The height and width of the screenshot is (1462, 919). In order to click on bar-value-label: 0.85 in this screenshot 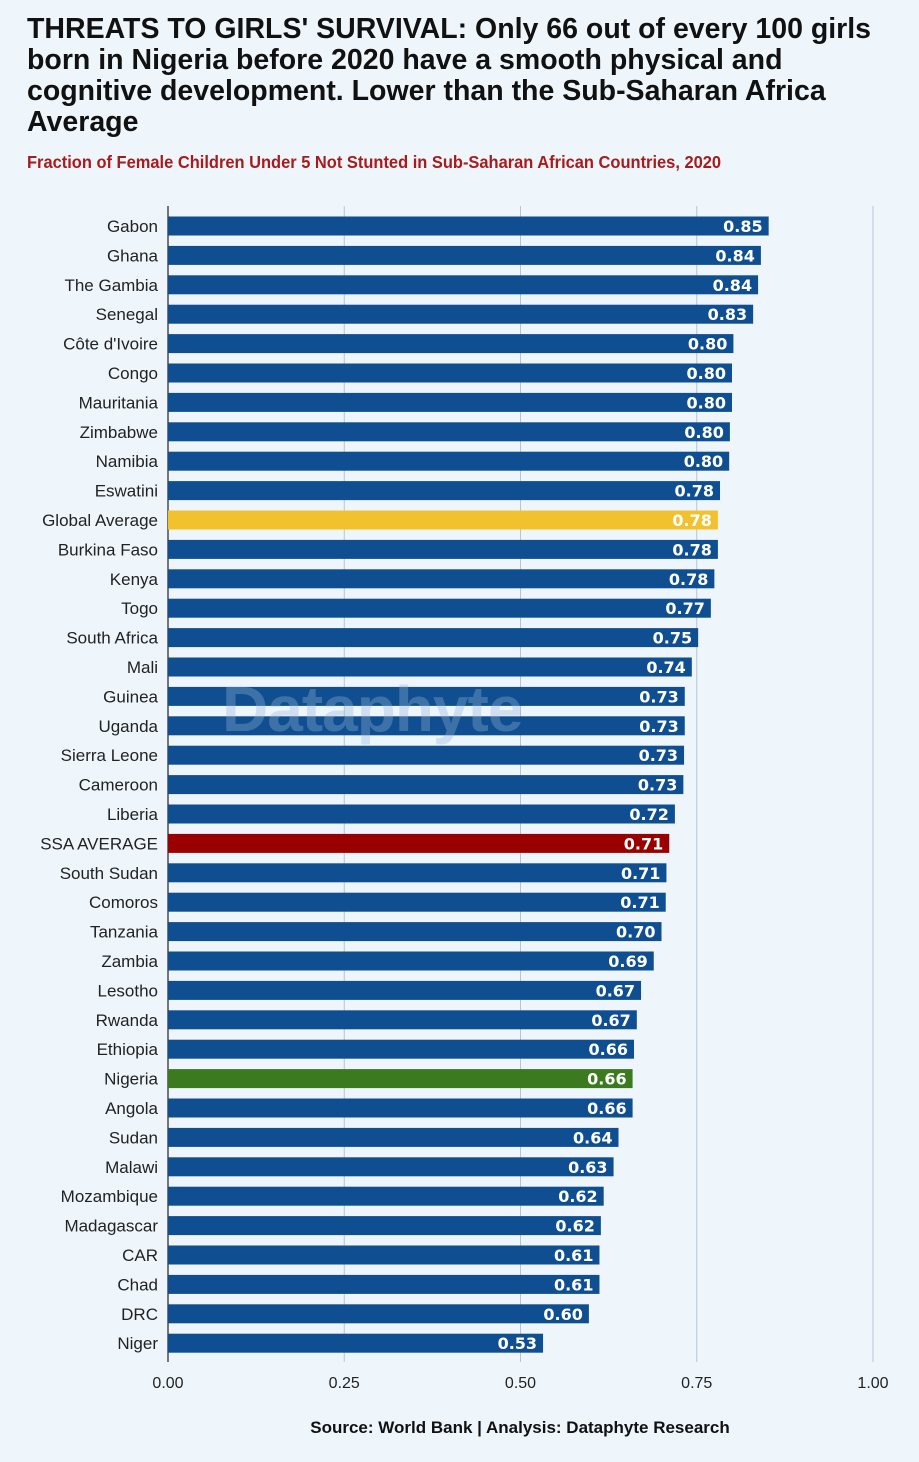, I will do `click(742, 226)`.